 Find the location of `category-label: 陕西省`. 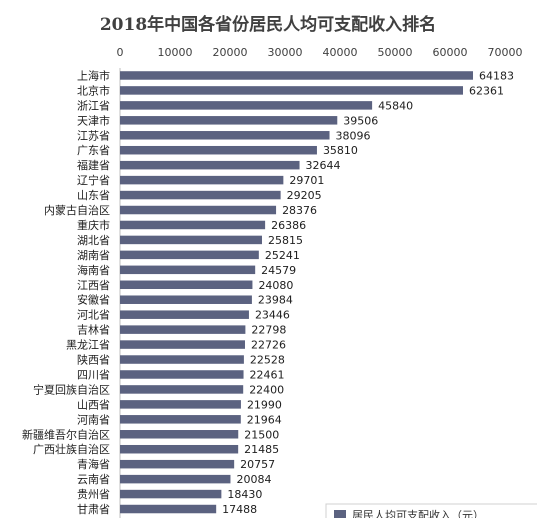

category-label: 陕西省 is located at coordinates (93, 360).